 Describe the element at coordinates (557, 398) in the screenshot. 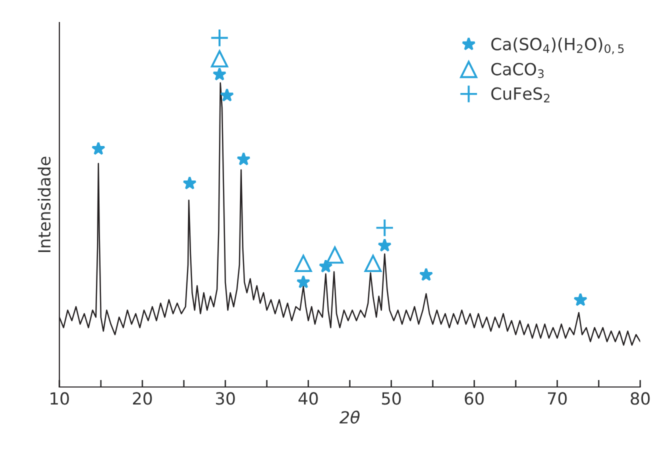

I see `x-tick-label: 70` at that location.